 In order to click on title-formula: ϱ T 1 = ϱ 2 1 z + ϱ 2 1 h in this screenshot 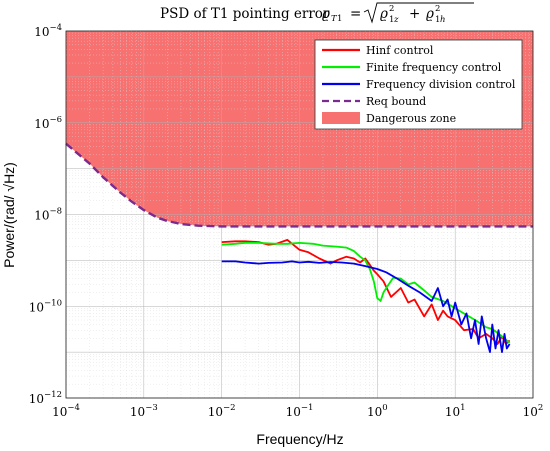, I will do `click(398, 13)`.